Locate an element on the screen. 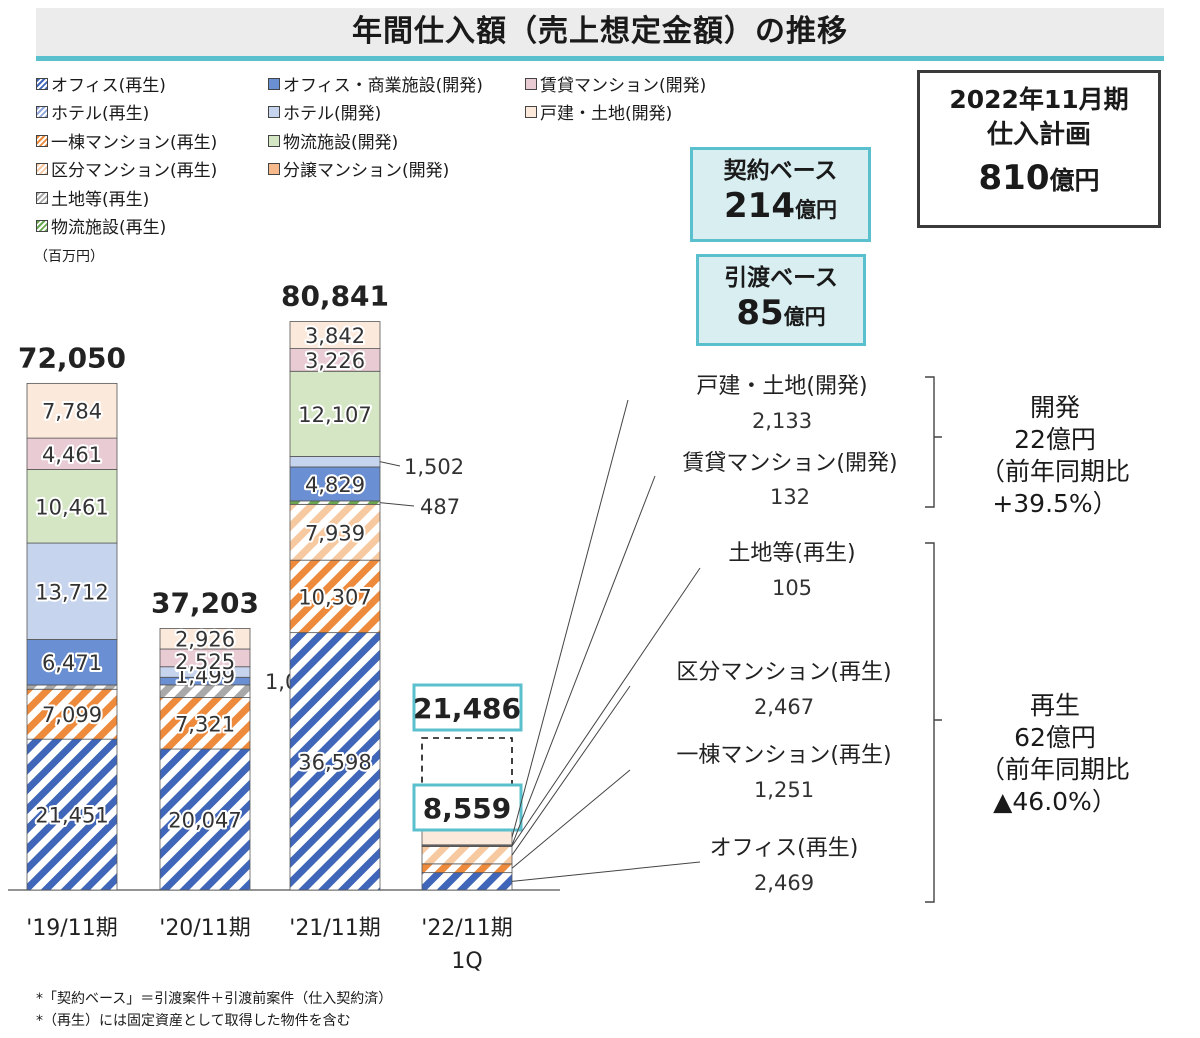 The image size is (1200, 1038). segment-value-label: 7,784 is located at coordinates (72, 412).